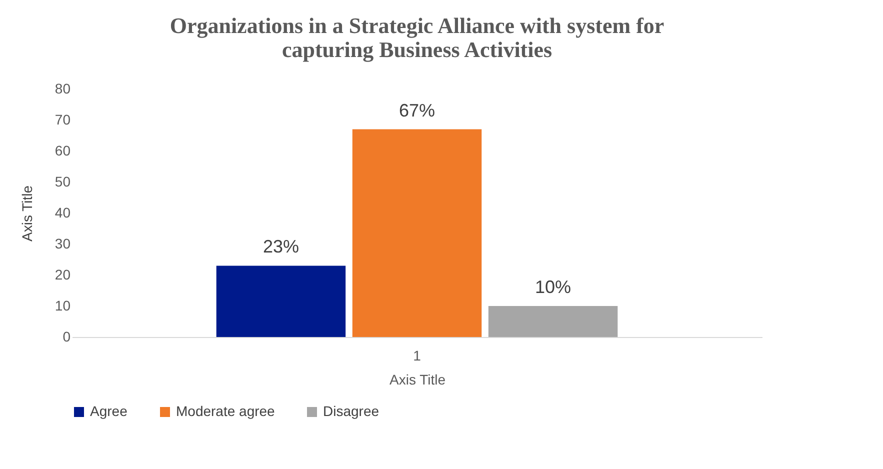  What do you see at coordinates (62, 88) in the screenshot?
I see `y-tick-label: 80` at bounding box center [62, 88].